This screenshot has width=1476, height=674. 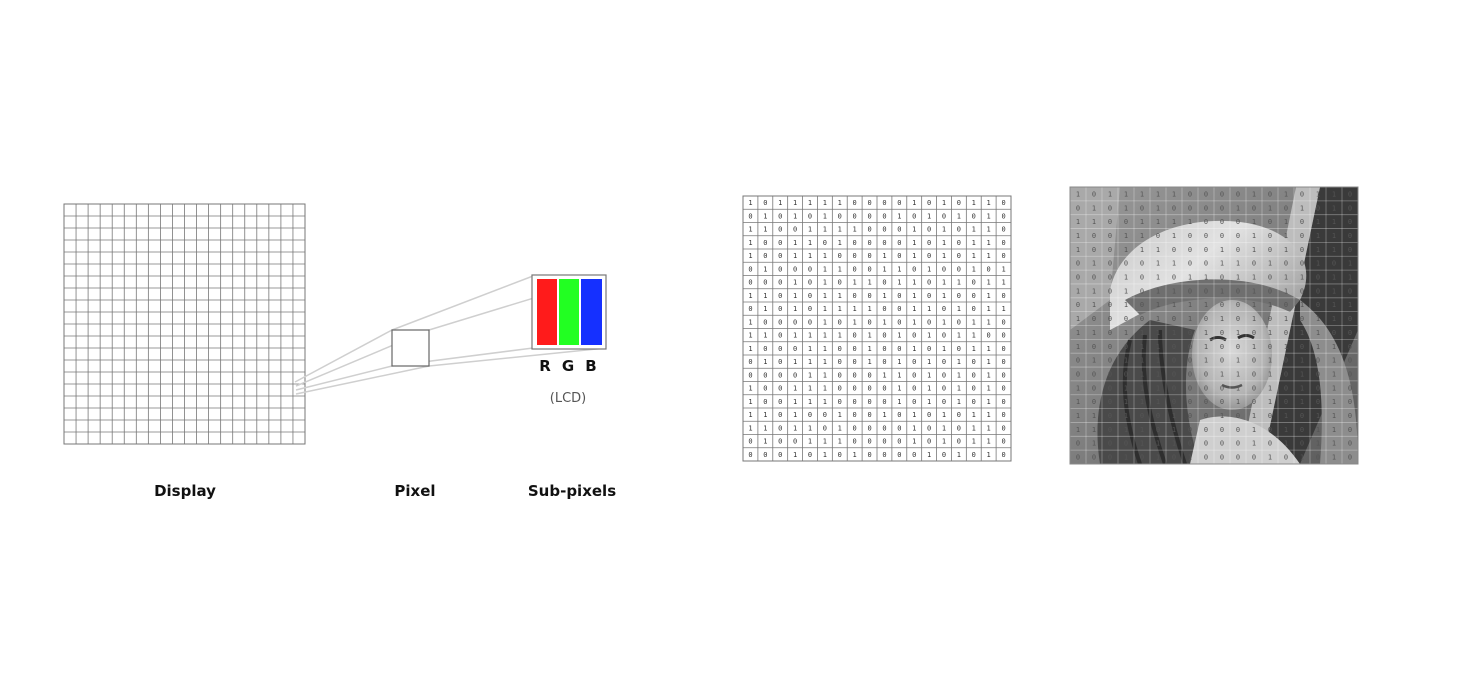 I want to click on photo-hat-brim, so click(x=1212, y=297).